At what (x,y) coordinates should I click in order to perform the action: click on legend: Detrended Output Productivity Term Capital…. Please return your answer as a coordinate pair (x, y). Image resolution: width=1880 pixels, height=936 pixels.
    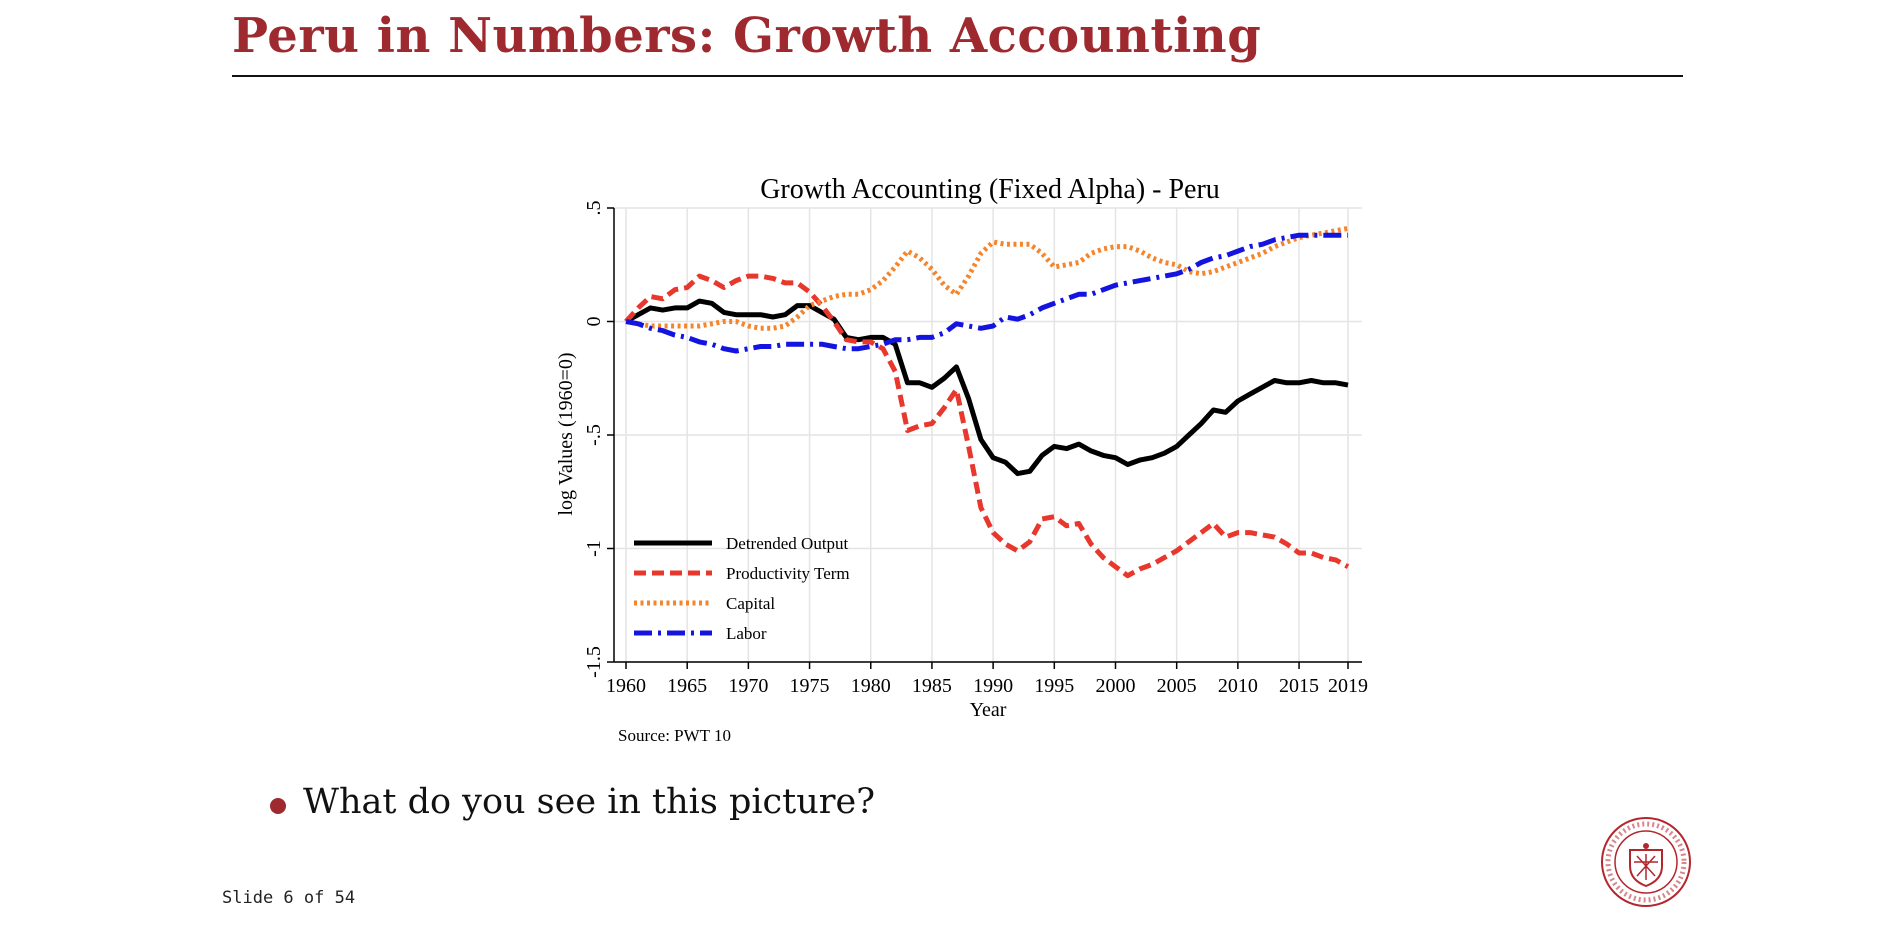
    Looking at the image, I should click on (742, 588).